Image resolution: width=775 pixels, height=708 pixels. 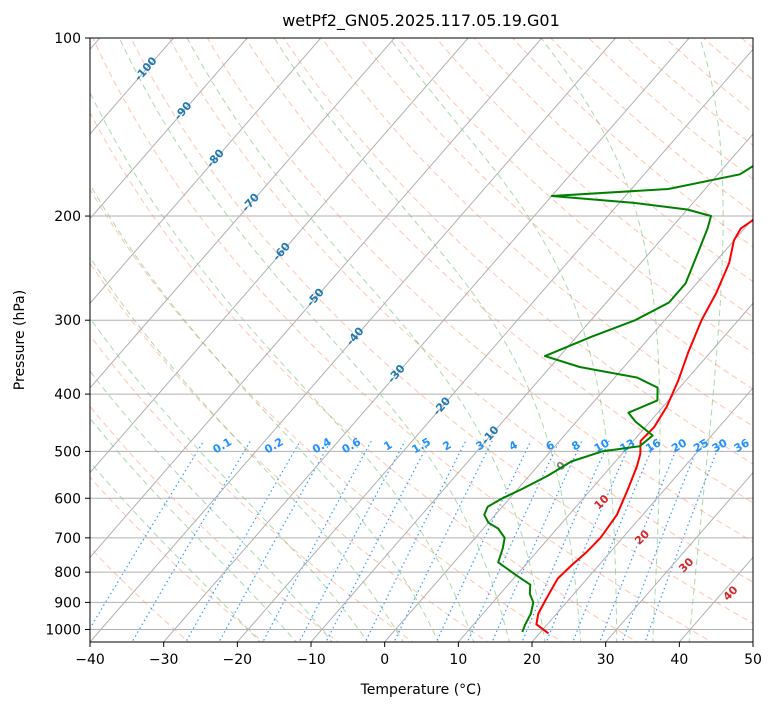 What do you see at coordinates (67, 39) in the screenshot?
I see `y-tick-label: 100` at bounding box center [67, 39].